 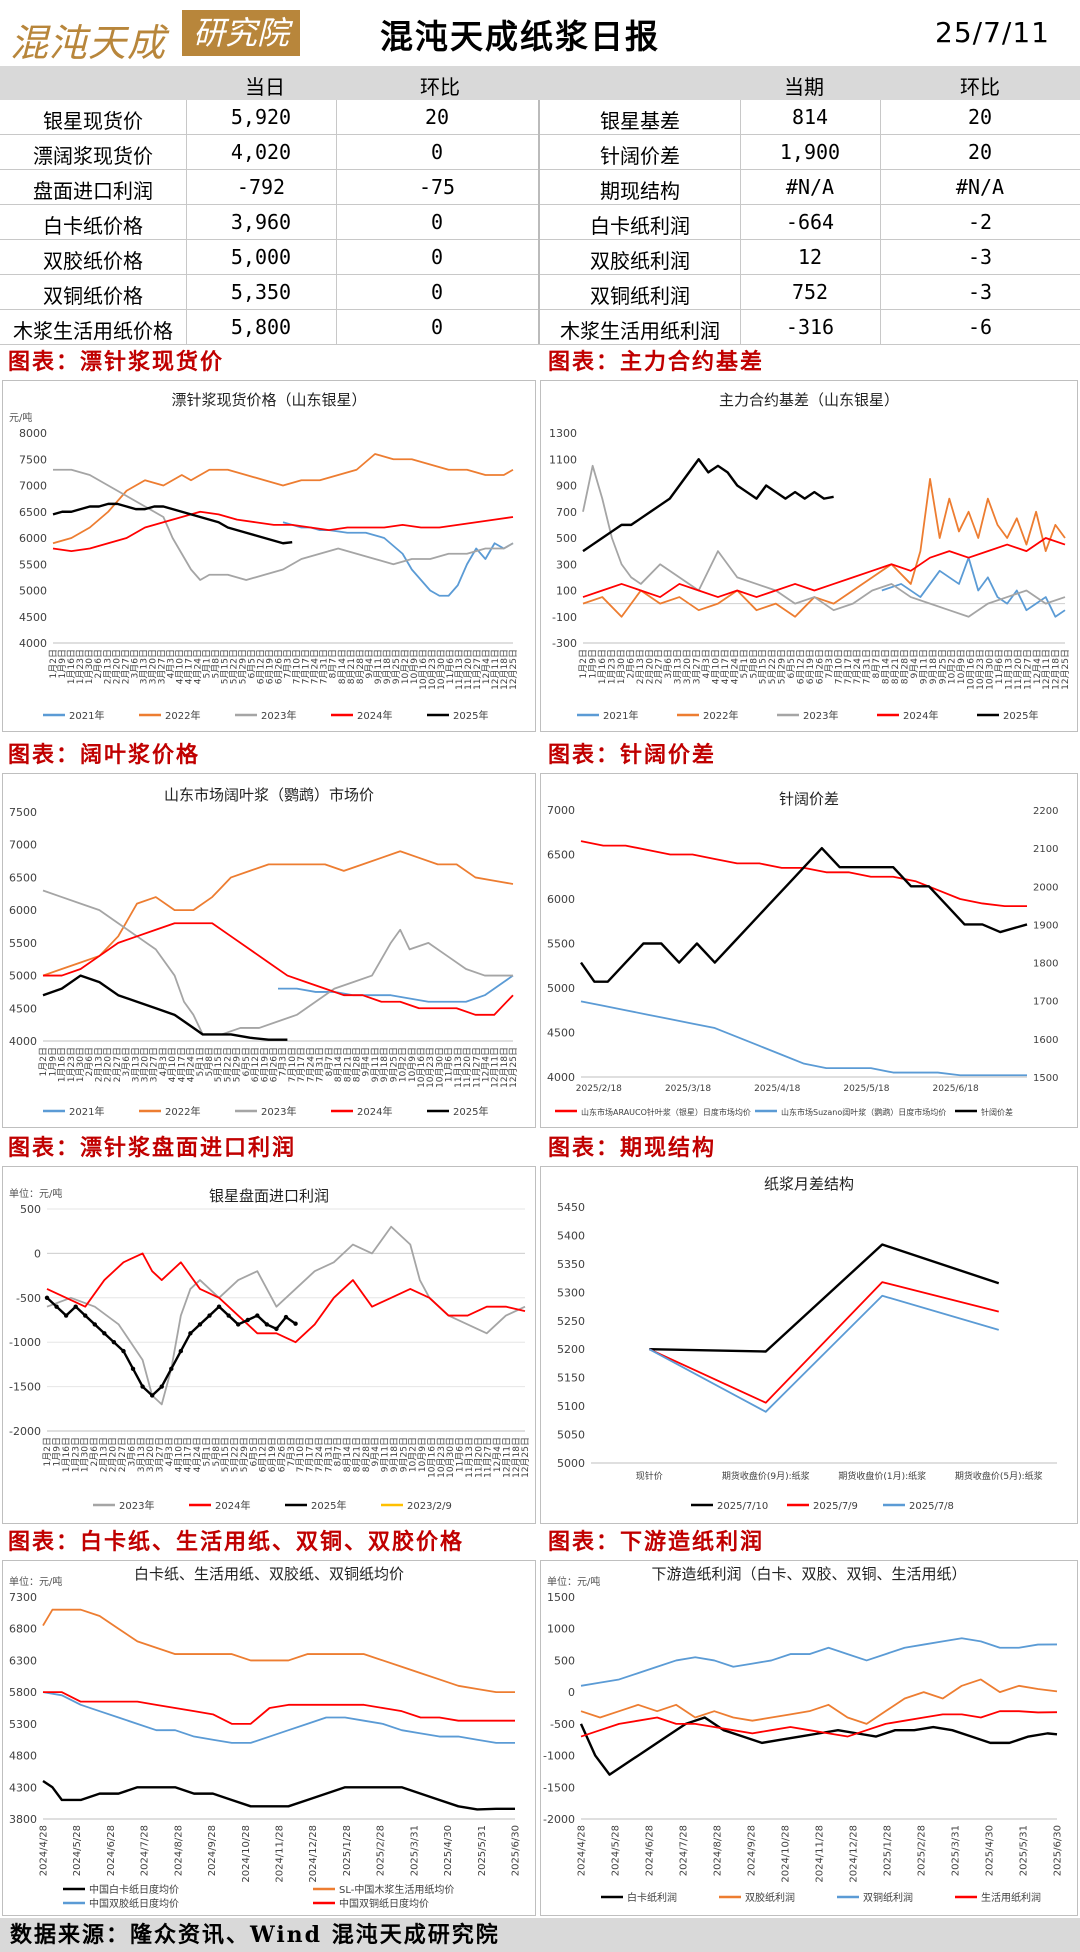 I want to click on x-tick-label: 10月9日, so click(x=961, y=666).